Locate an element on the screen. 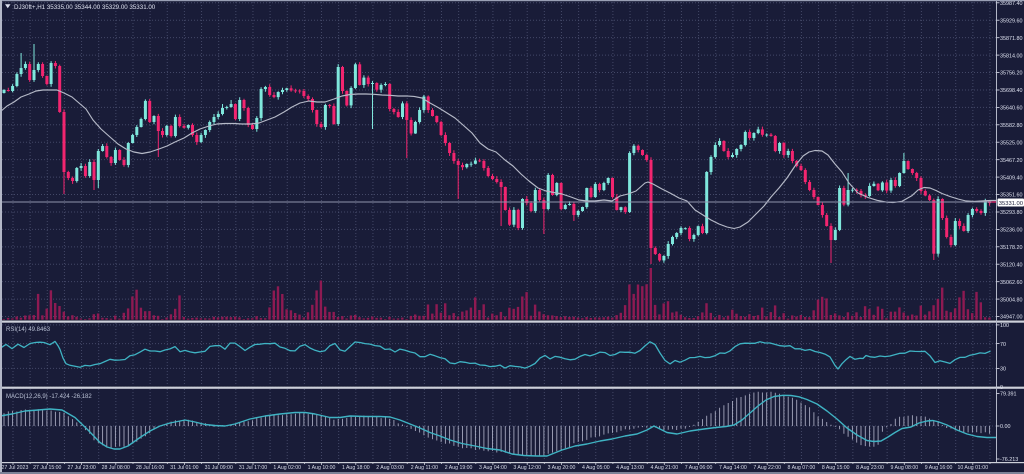 The height and width of the screenshot is (474, 1024). svg-text: 35525.00 is located at coordinates (1011, 143).